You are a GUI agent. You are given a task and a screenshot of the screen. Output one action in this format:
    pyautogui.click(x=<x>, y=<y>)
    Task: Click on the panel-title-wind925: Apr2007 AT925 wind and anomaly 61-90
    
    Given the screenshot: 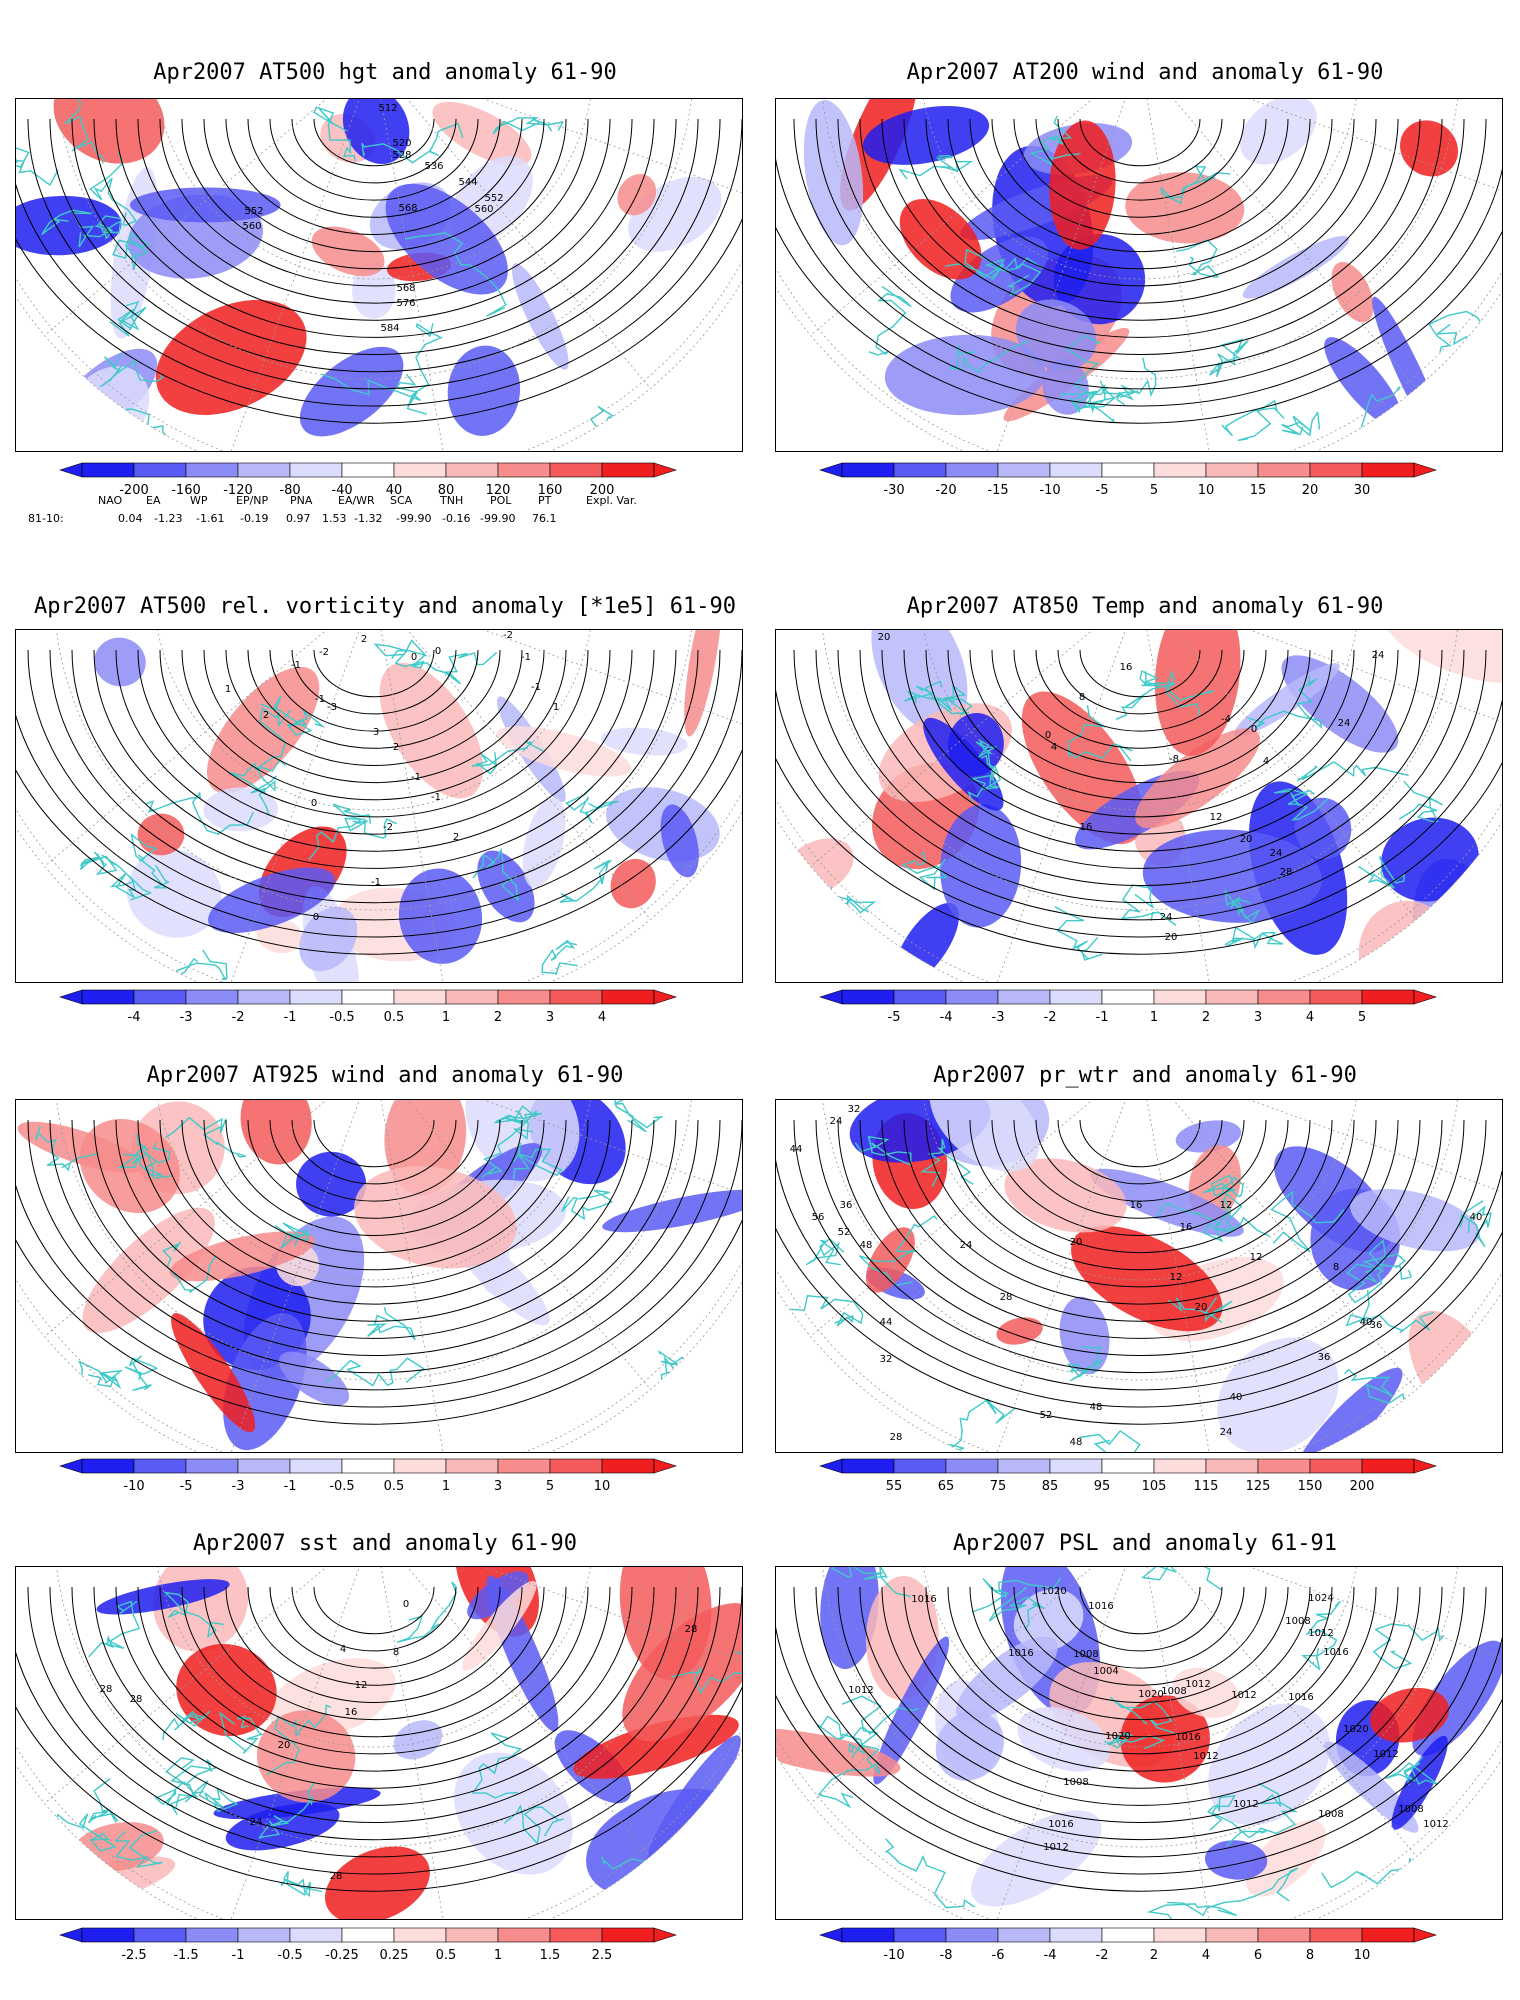 What is the action you would take?
    pyautogui.click(x=385, y=1075)
    